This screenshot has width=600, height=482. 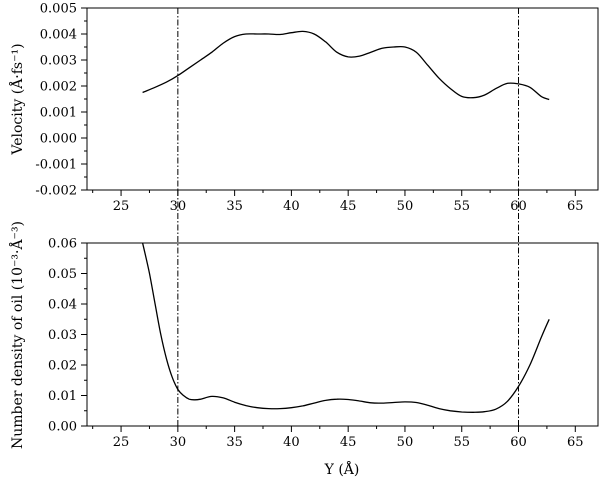 What do you see at coordinates (62, 396) in the screenshot?
I see `y-tick-label: 0.01` at bounding box center [62, 396].